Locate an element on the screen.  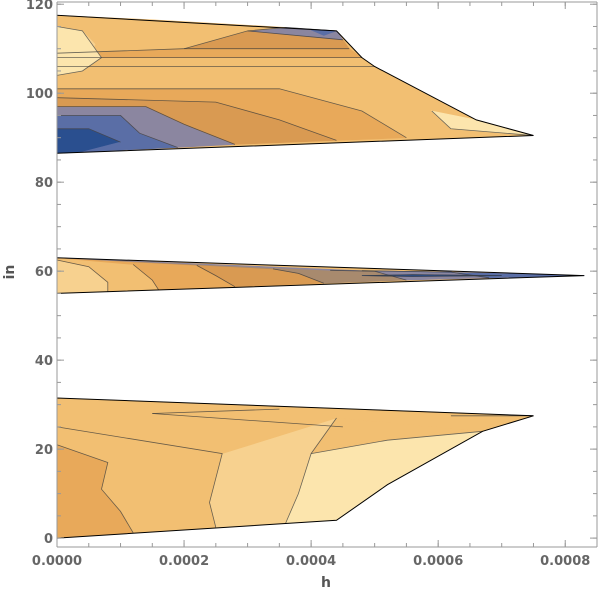
y-tick-label: 100 is located at coordinates (39, 94).